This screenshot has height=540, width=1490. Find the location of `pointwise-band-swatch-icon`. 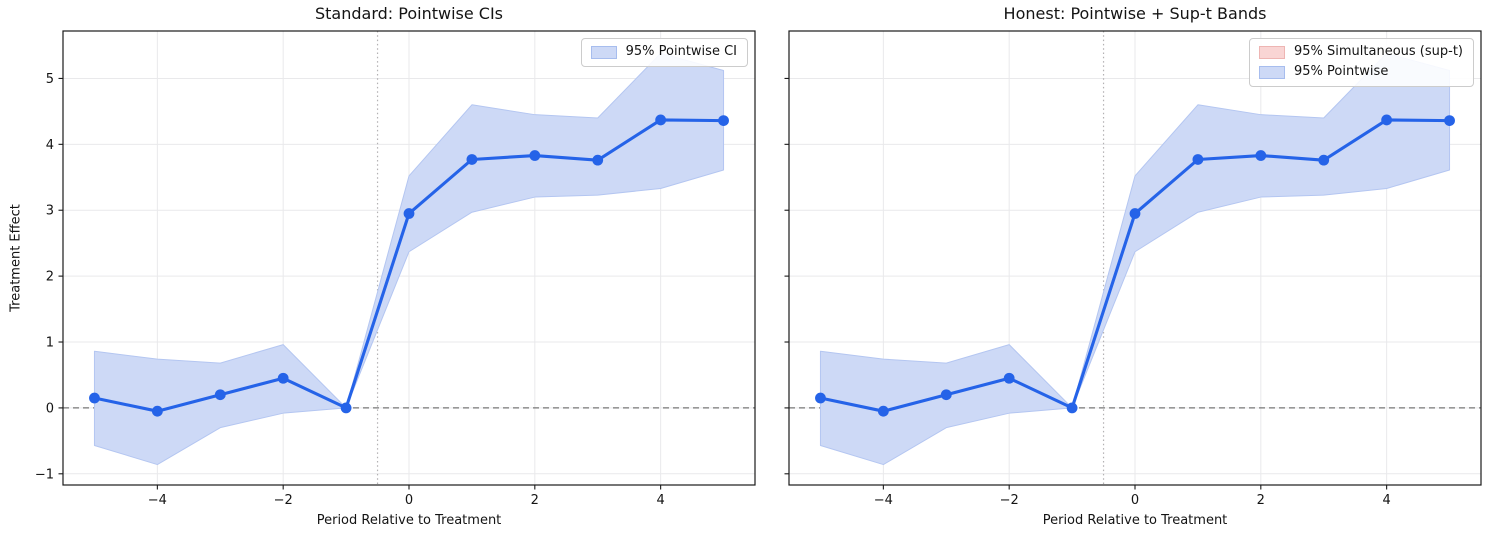

pointwise-band-swatch-icon is located at coordinates (1272, 72).